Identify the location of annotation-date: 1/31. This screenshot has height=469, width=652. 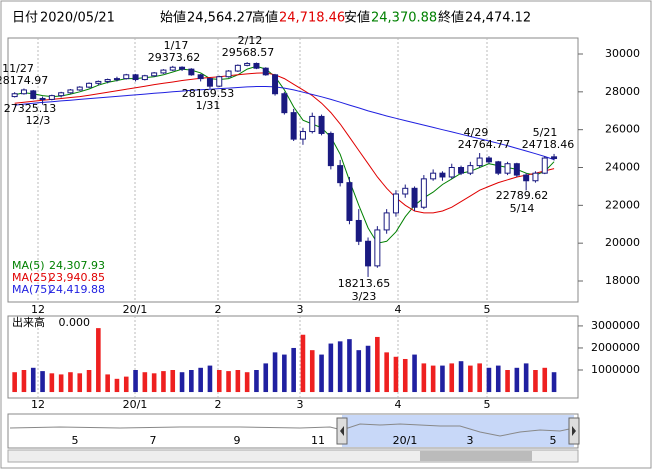
(208, 105).